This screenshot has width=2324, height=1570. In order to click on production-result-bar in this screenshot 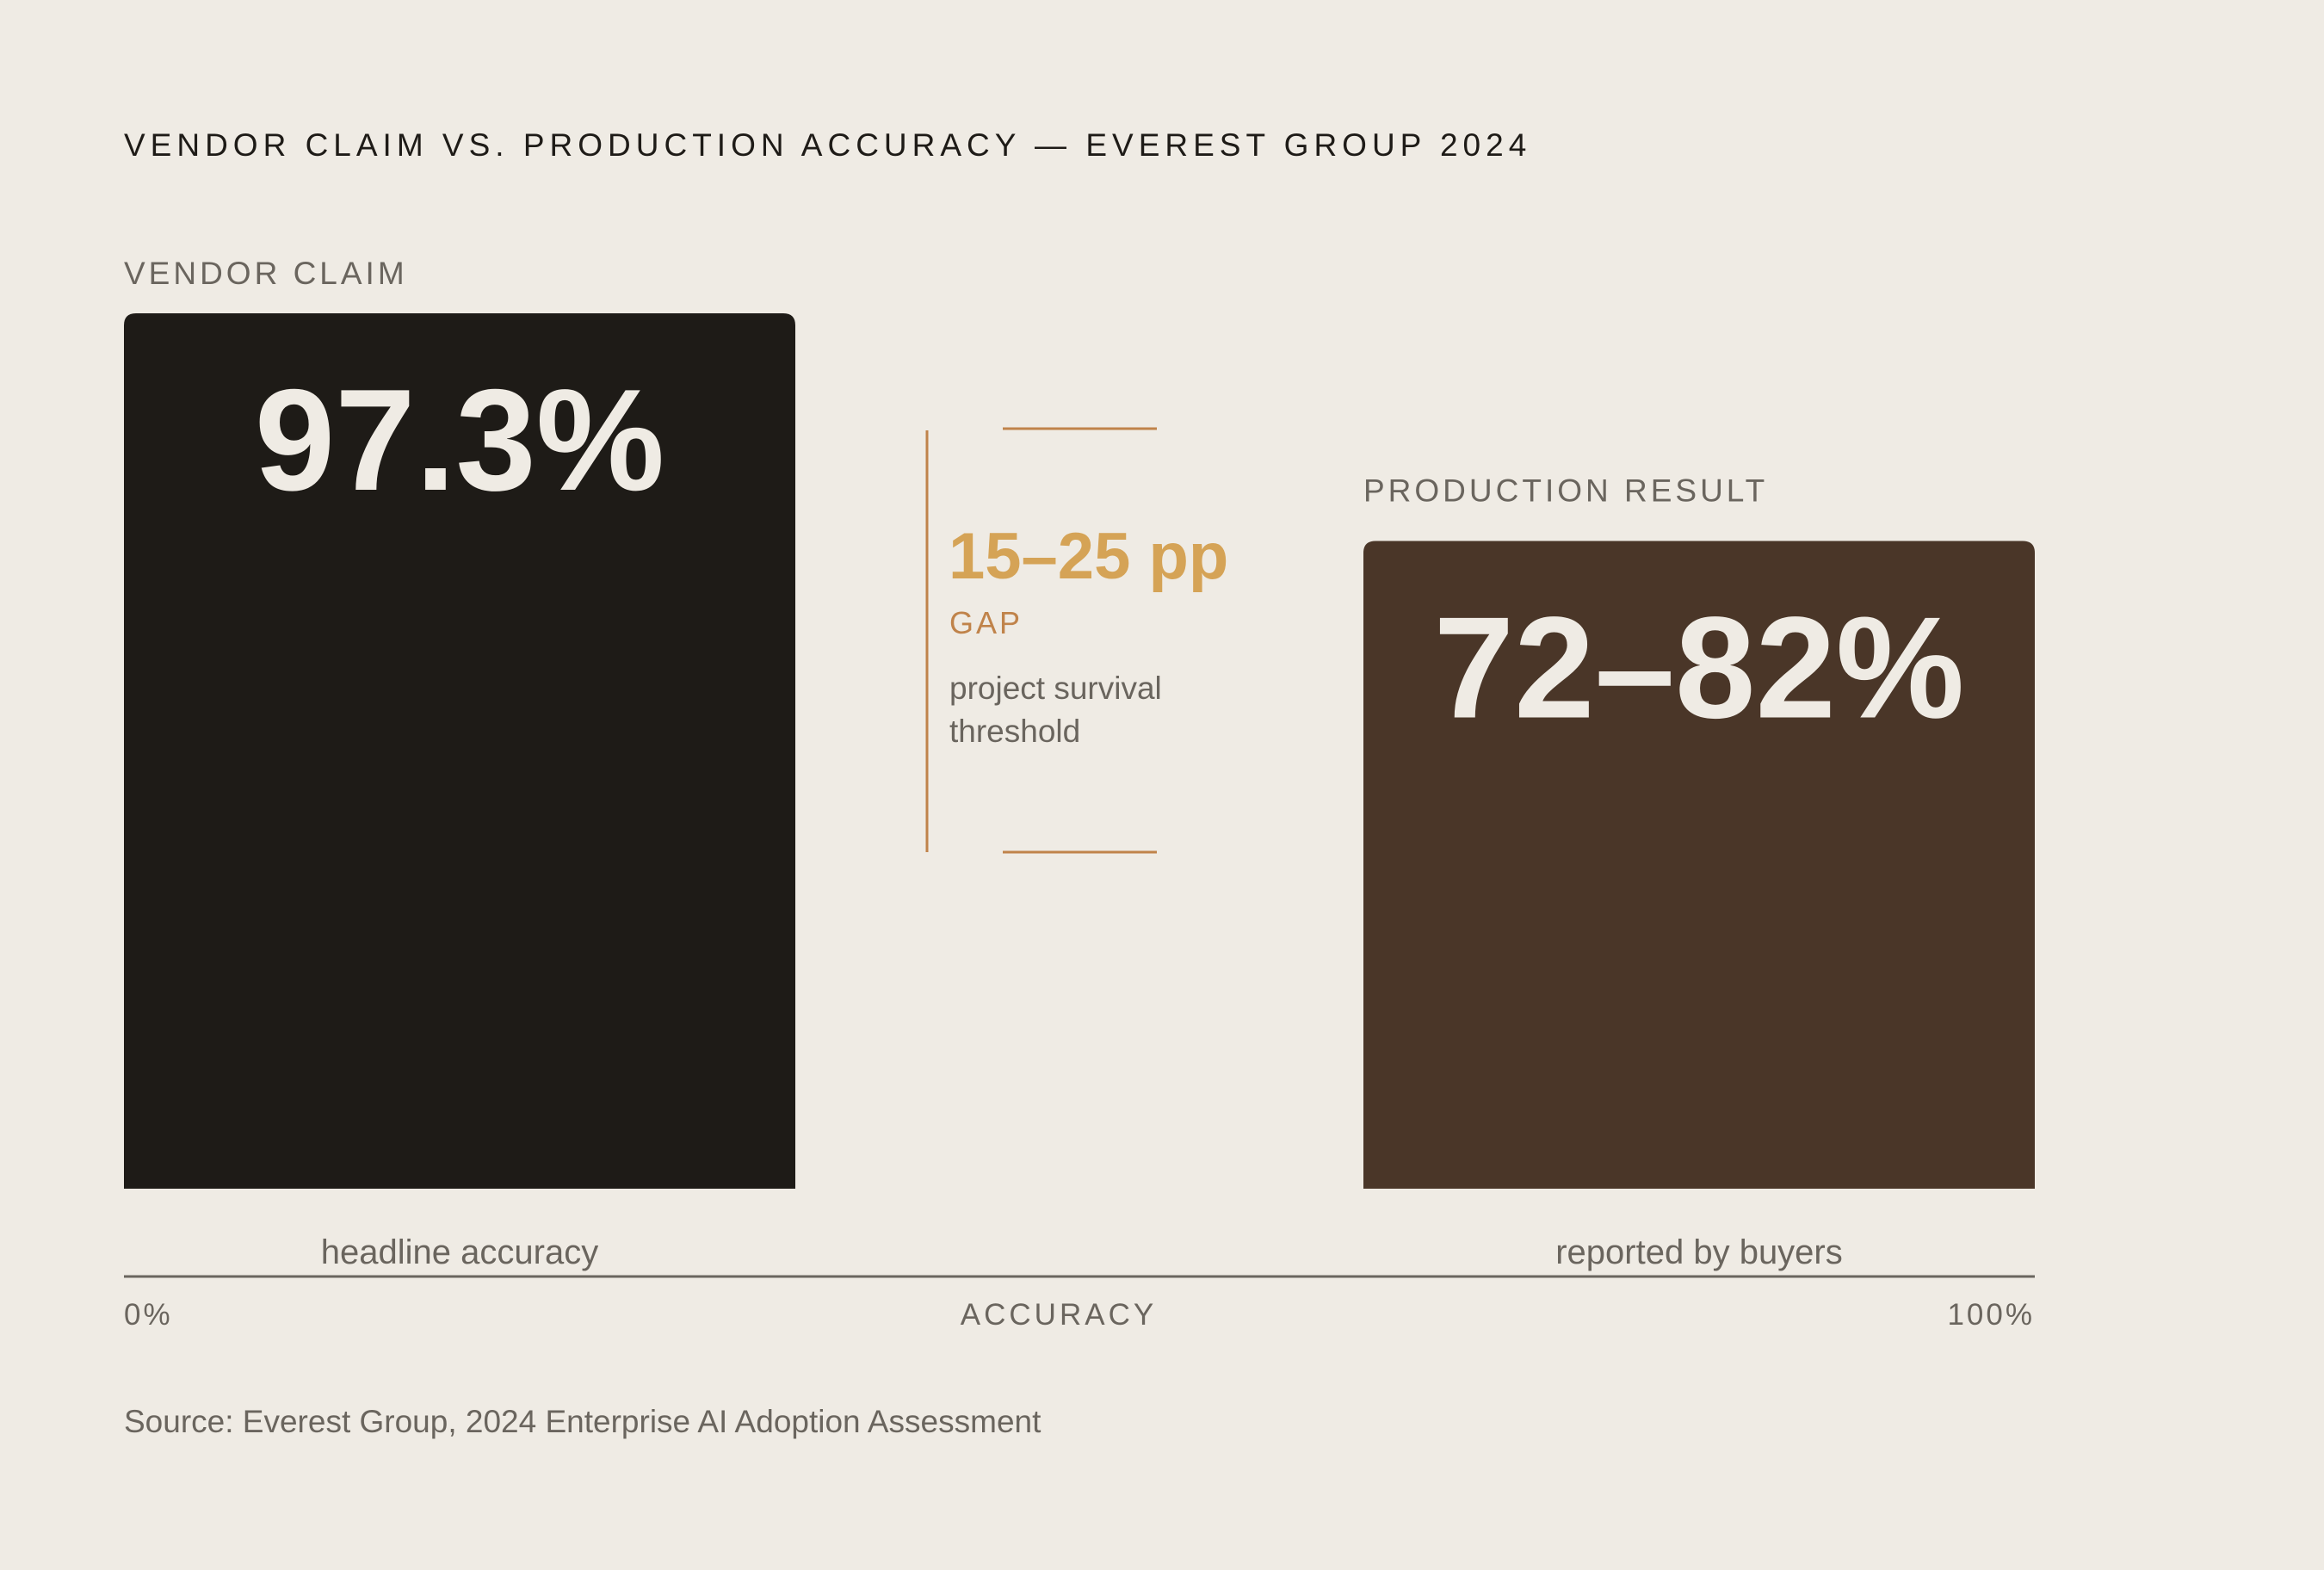, I will do `click(1699, 865)`.